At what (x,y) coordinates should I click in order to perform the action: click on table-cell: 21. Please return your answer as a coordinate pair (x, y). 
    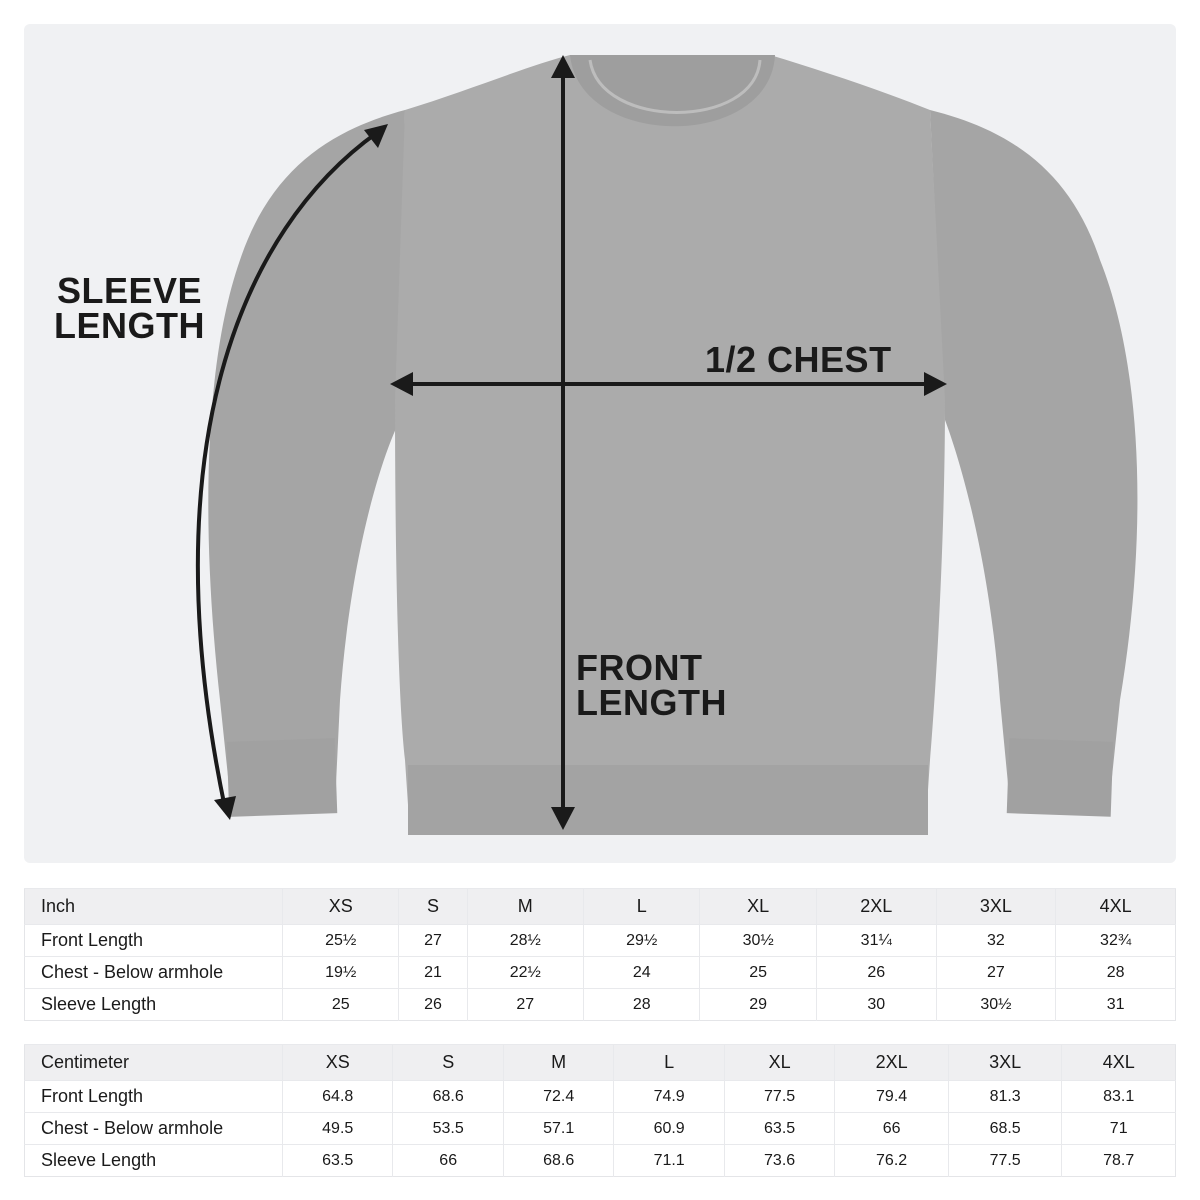
    Looking at the image, I should click on (433, 972).